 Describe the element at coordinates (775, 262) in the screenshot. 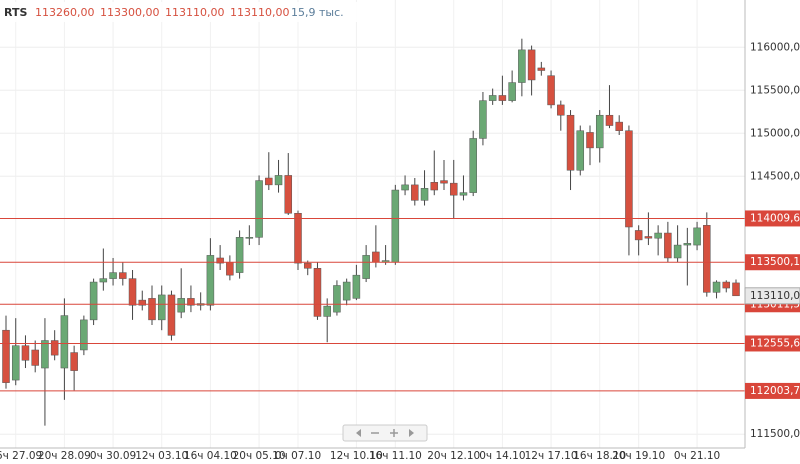

I see `level-label: 113500,18` at that location.